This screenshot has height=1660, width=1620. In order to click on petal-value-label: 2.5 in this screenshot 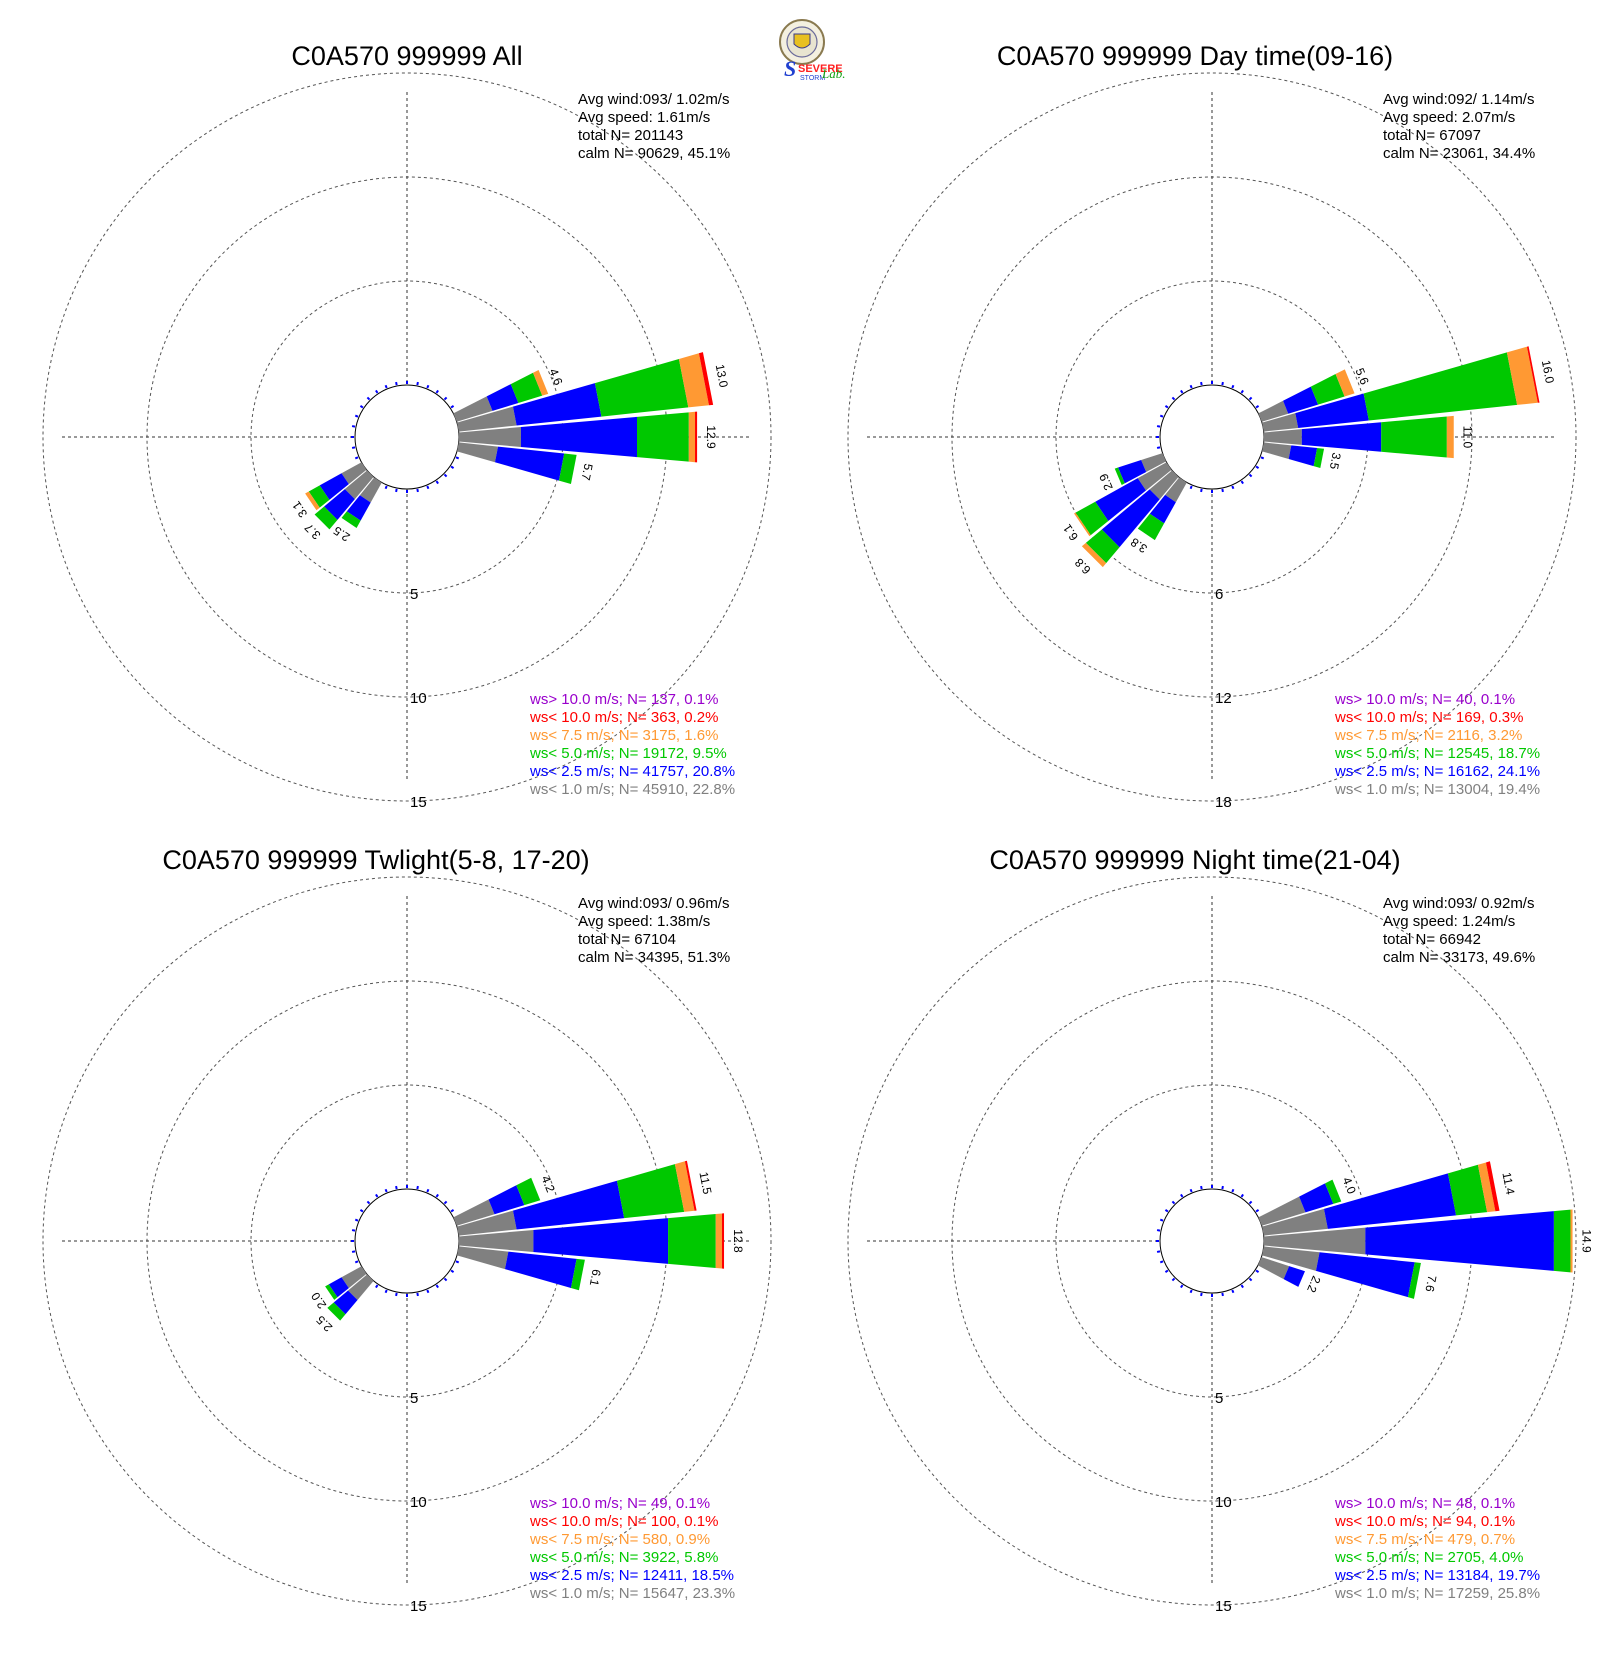, I will do `click(324, 1324)`.